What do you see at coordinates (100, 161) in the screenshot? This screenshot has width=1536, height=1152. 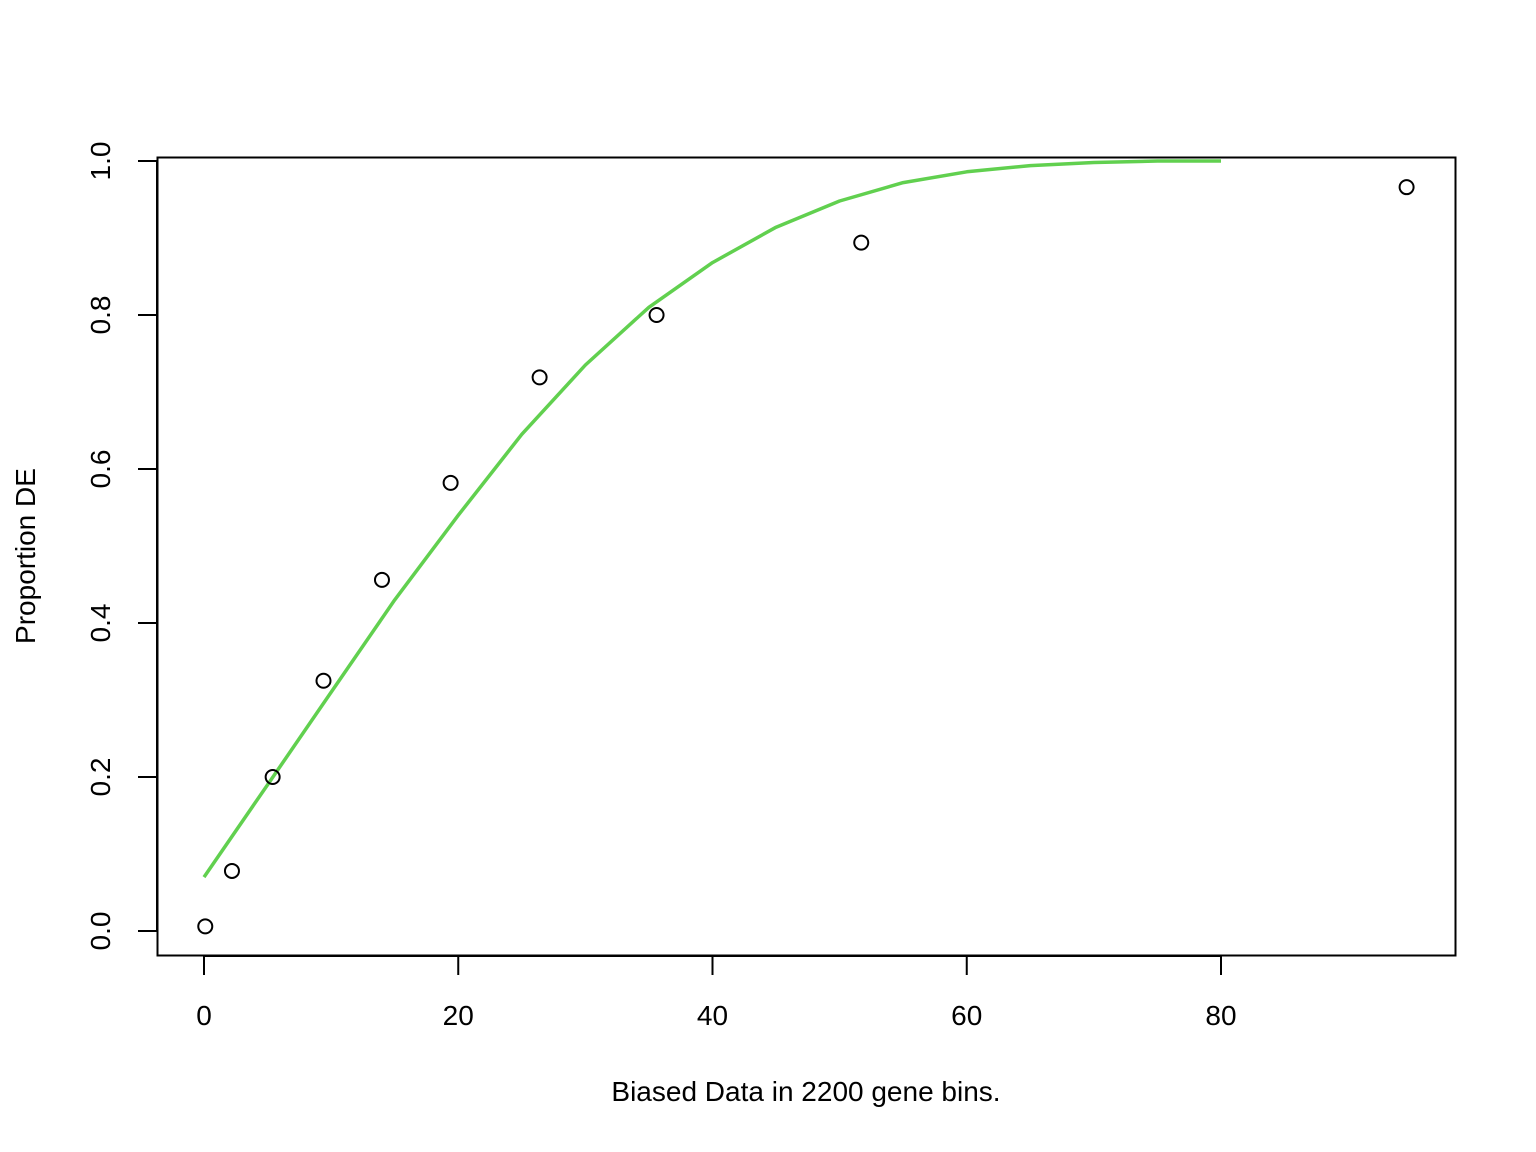 I see `y-tick-label: 1.0` at bounding box center [100, 161].